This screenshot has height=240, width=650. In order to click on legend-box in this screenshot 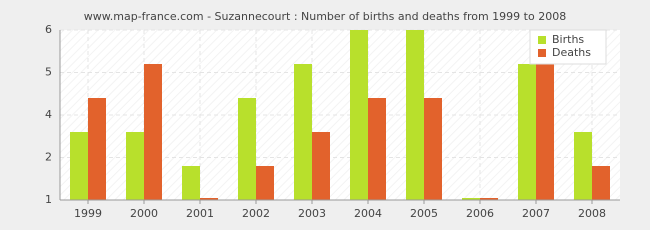, I will do `click(568, 47)`.